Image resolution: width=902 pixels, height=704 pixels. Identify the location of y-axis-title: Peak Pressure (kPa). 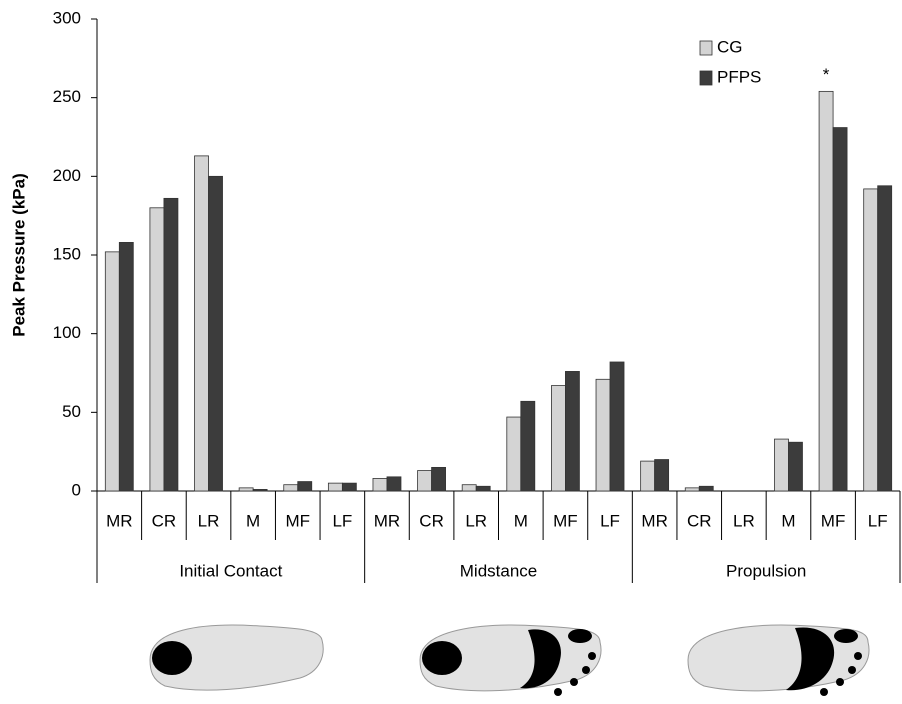
(18, 255).